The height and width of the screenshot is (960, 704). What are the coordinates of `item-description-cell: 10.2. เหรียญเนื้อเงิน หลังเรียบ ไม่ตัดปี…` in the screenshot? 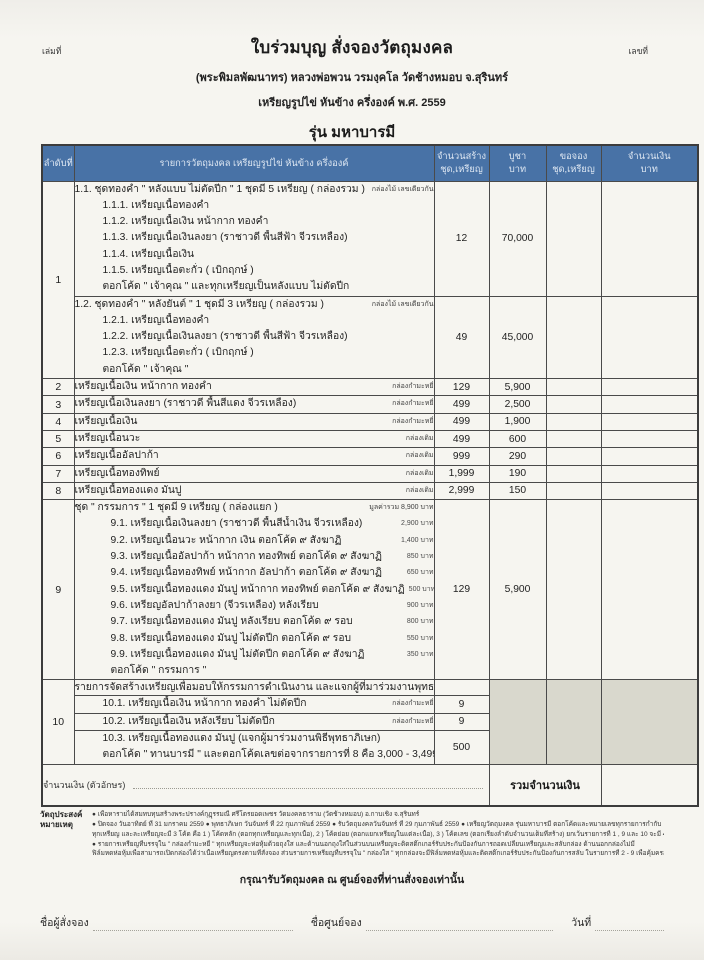 It's located at (254, 722).